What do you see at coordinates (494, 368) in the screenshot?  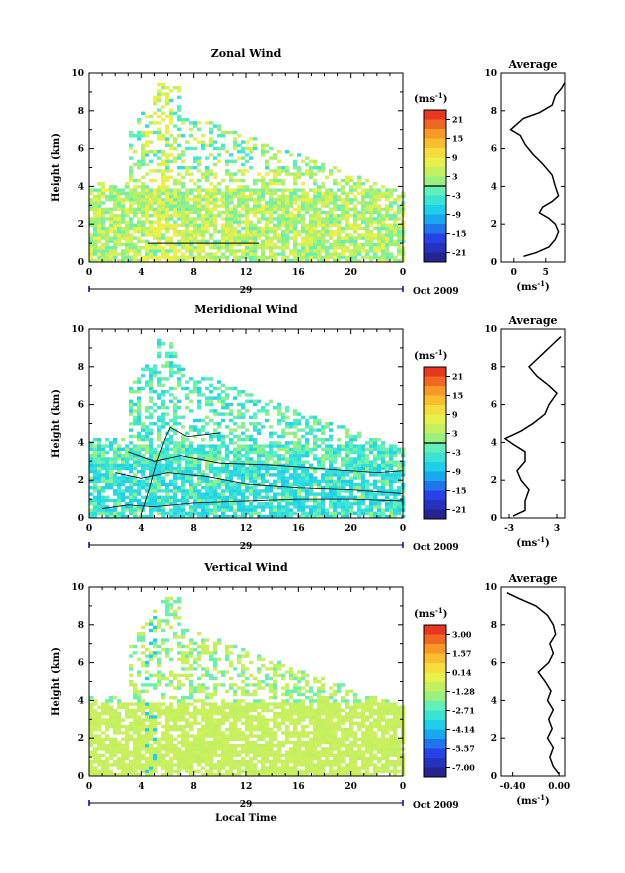 I see `profile-y-tick-label: 8` at bounding box center [494, 368].